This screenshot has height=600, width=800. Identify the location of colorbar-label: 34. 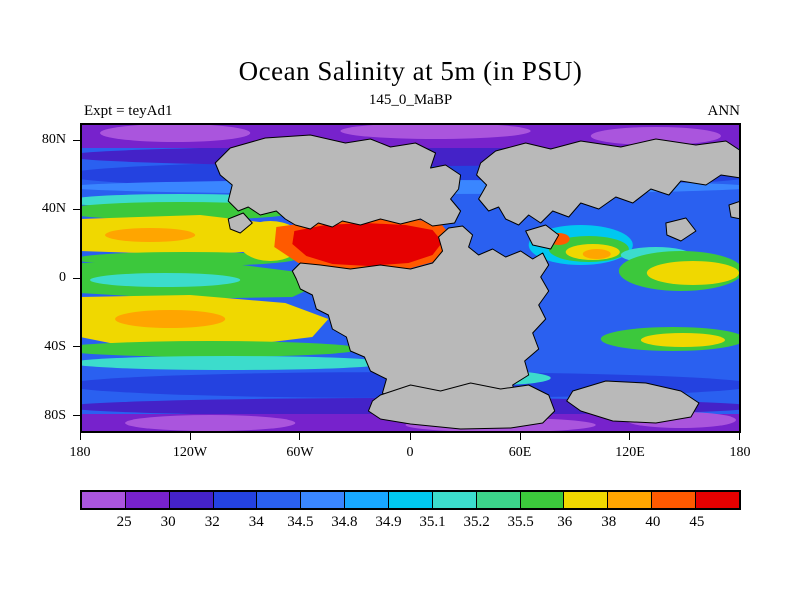
(256, 522).